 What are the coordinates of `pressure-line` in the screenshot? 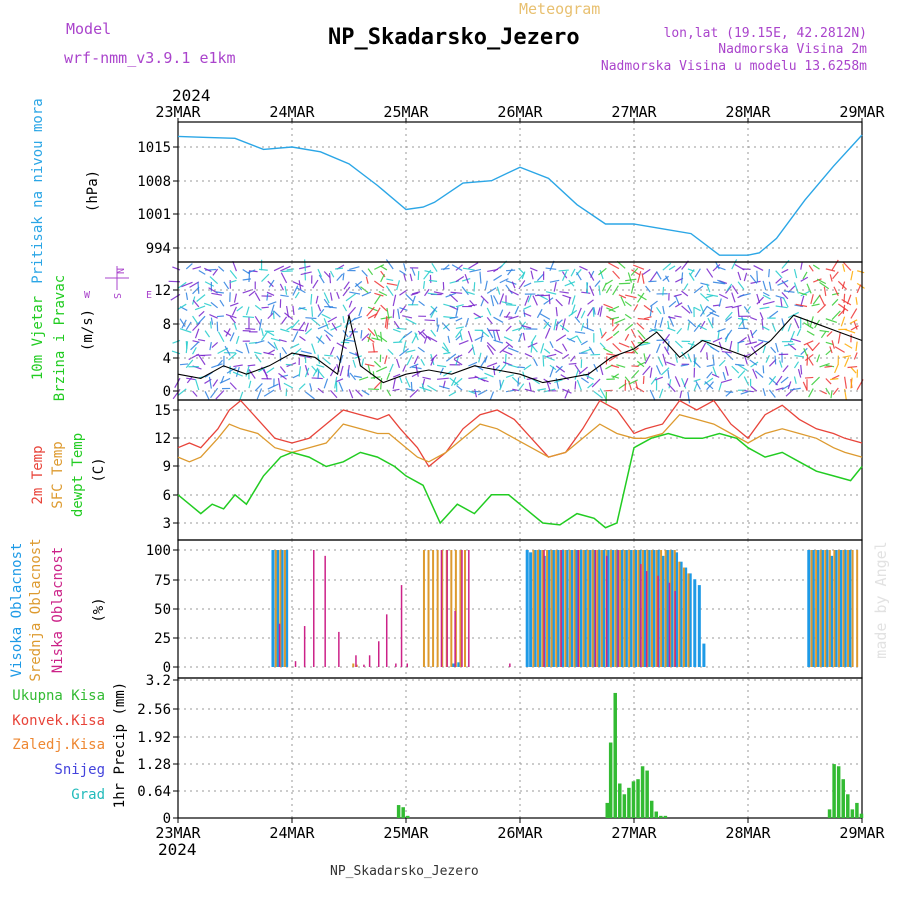 It's located at (520, 195).